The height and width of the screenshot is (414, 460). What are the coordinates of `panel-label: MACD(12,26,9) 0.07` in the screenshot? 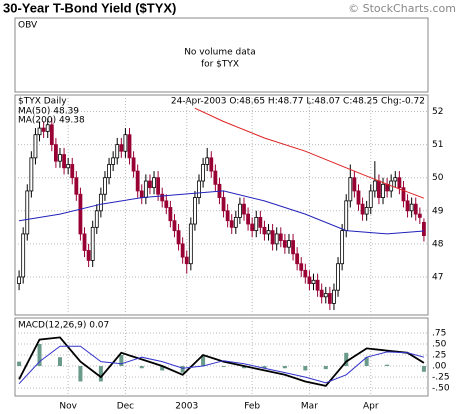 It's located at (63, 326).